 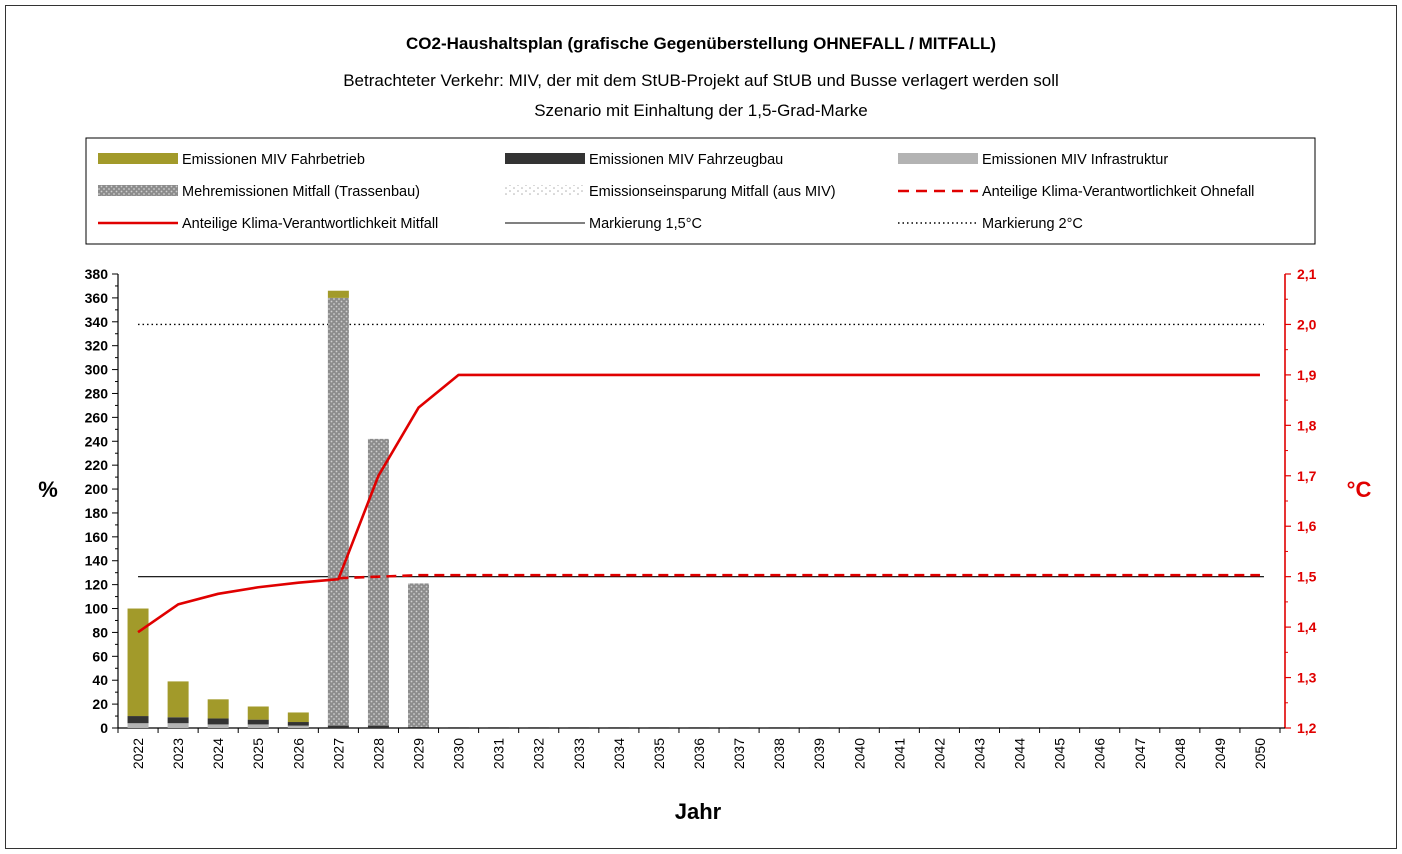 I want to click on x-tick-label: 2041, so click(x=899, y=753).